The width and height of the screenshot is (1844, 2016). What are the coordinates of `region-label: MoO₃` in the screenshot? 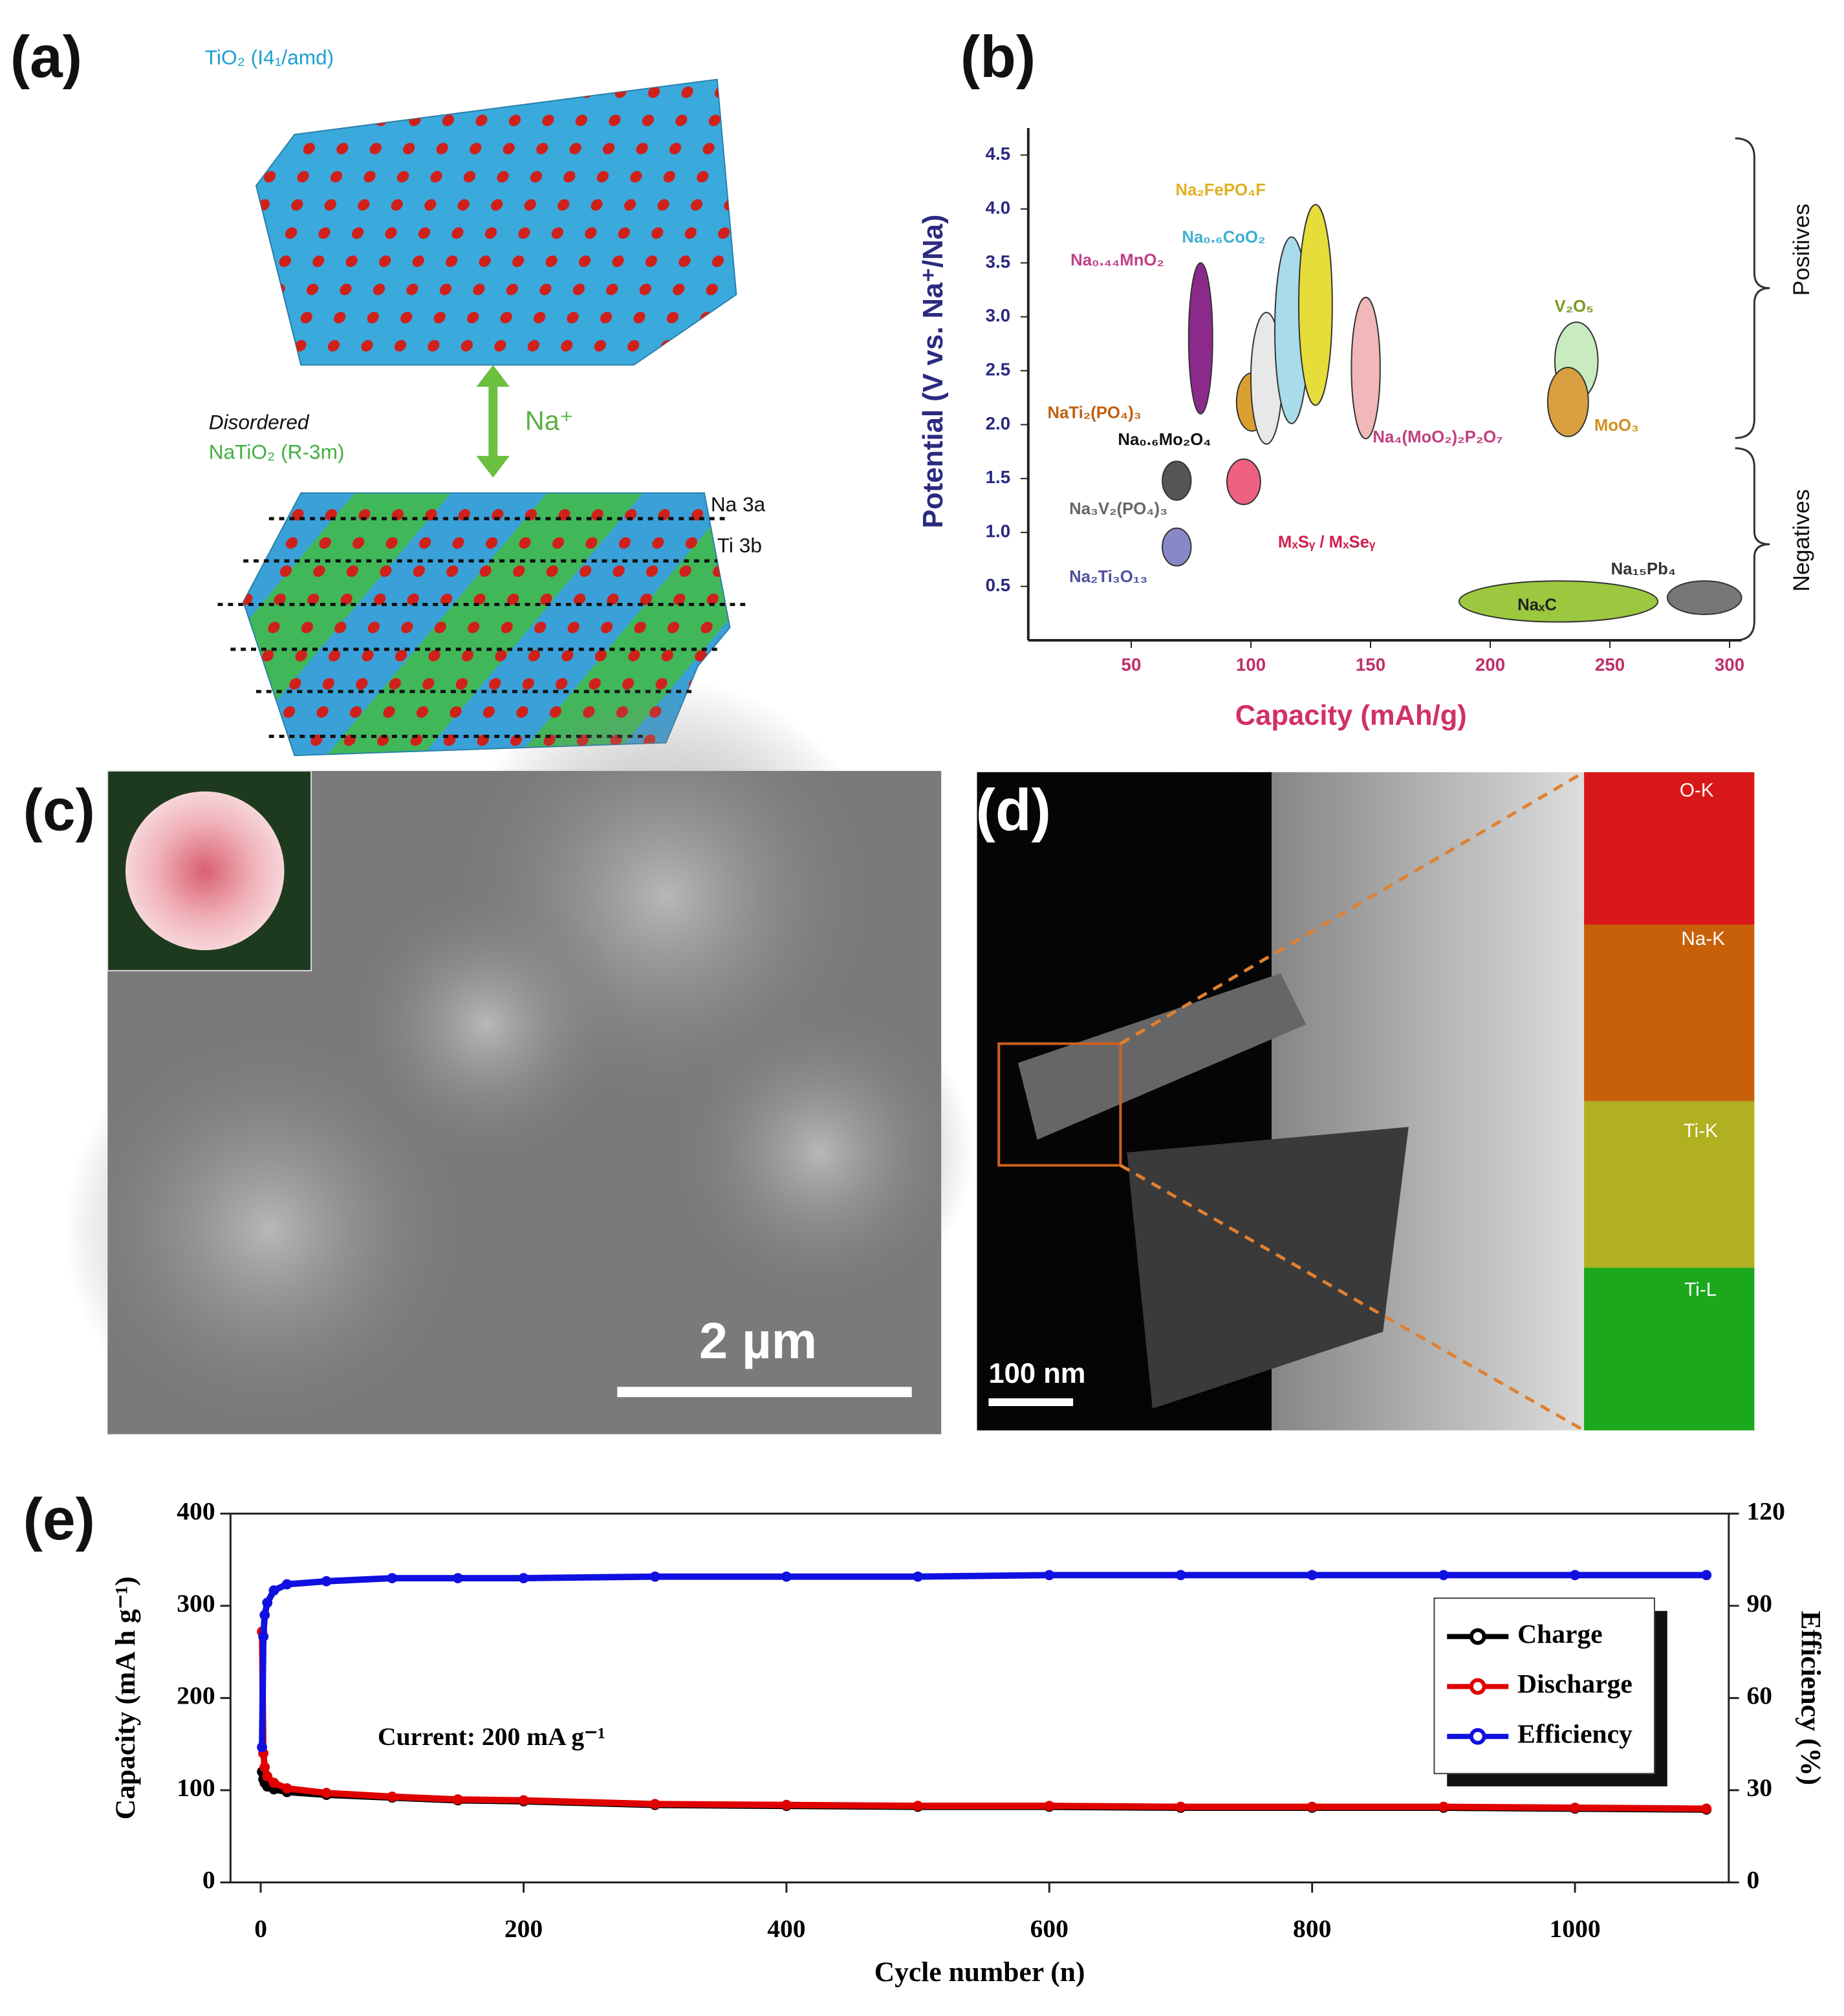 It's located at (1616, 426).